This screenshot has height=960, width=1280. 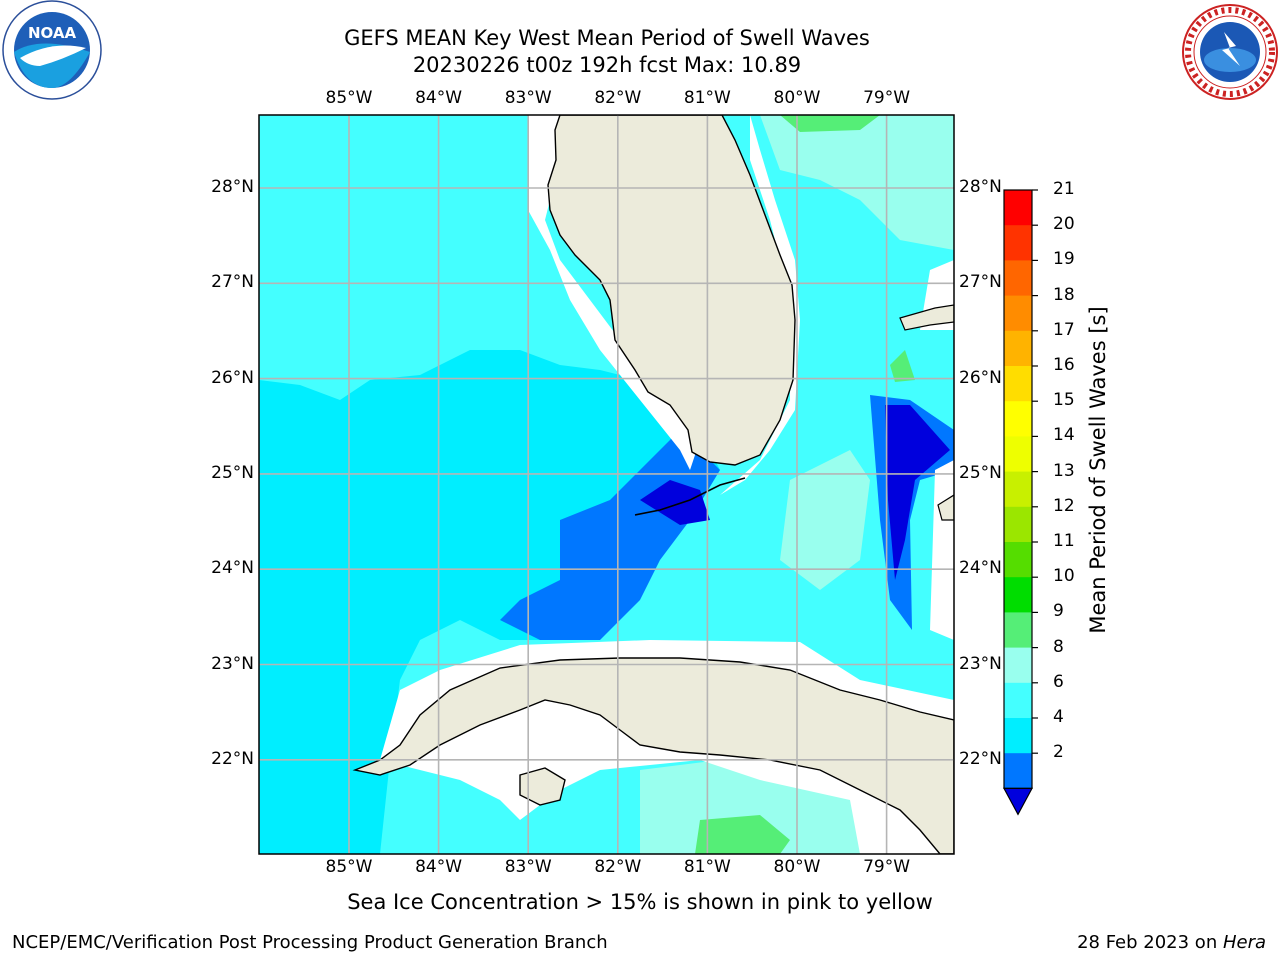 What do you see at coordinates (618, 867) in the screenshot?
I see `lon-tick-label-bottom: 82°W` at bounding box center [618, 867].